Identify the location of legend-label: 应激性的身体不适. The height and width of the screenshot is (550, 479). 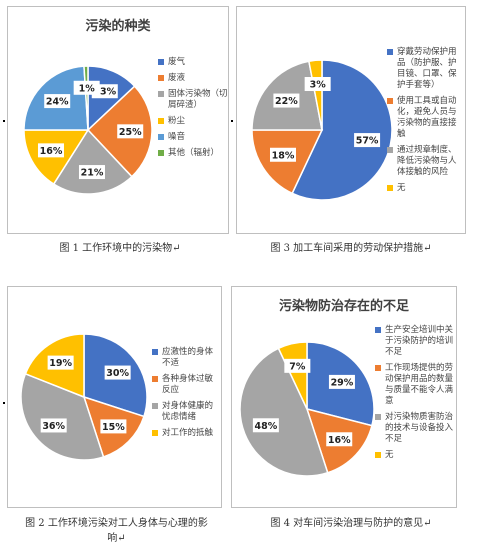
(188, 357).